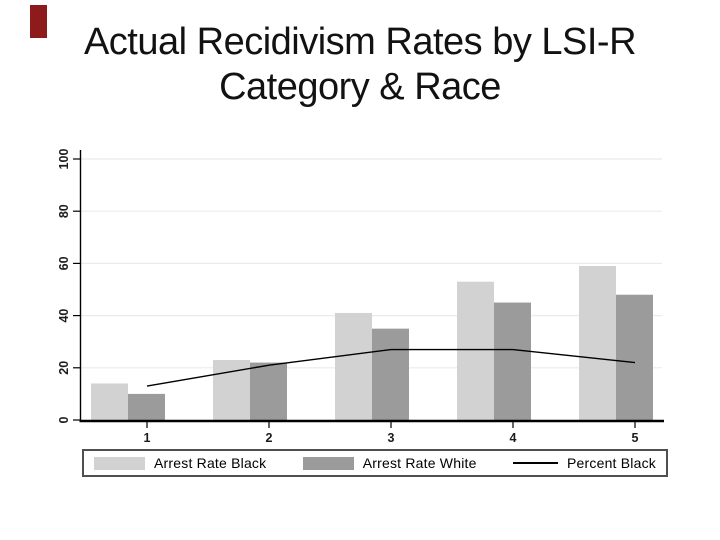 The width and height of the screenshot is (720, 540). I want to click on x-tick-label: 3, so click(391, 438).